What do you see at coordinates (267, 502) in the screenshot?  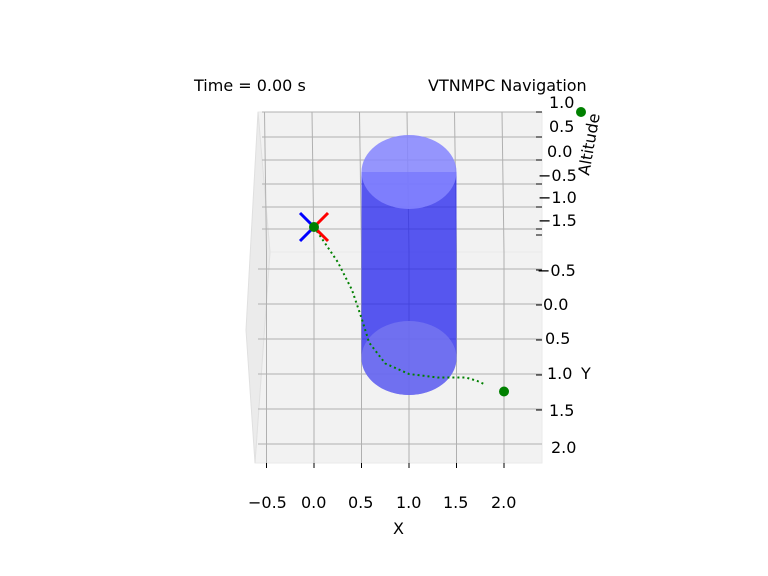 I see `x-tick-label: −0.5` at bounding box center [267, 502].